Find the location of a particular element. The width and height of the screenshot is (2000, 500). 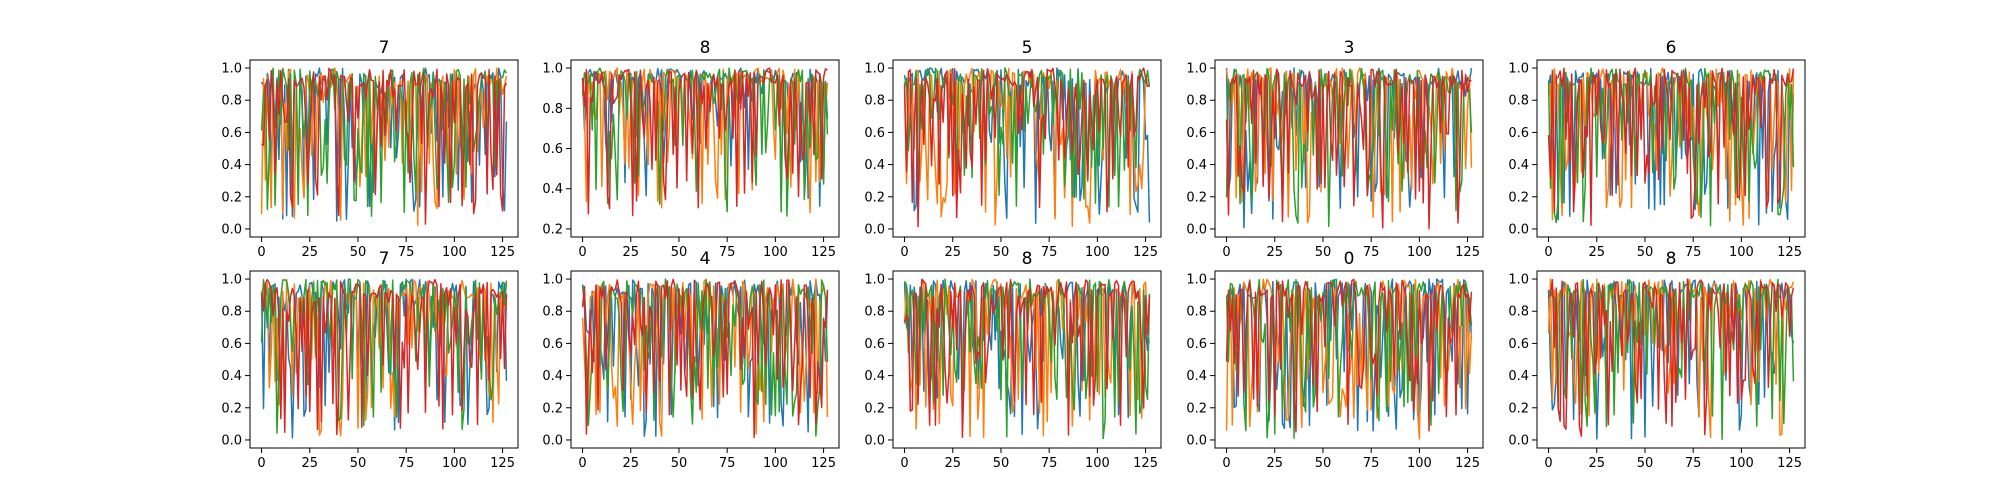

subplot-3: 0 25 50 75 100 125 0.0 0.2 0.4 0.6 0.8 1.0 3 is located at coordinates (1335, 149).